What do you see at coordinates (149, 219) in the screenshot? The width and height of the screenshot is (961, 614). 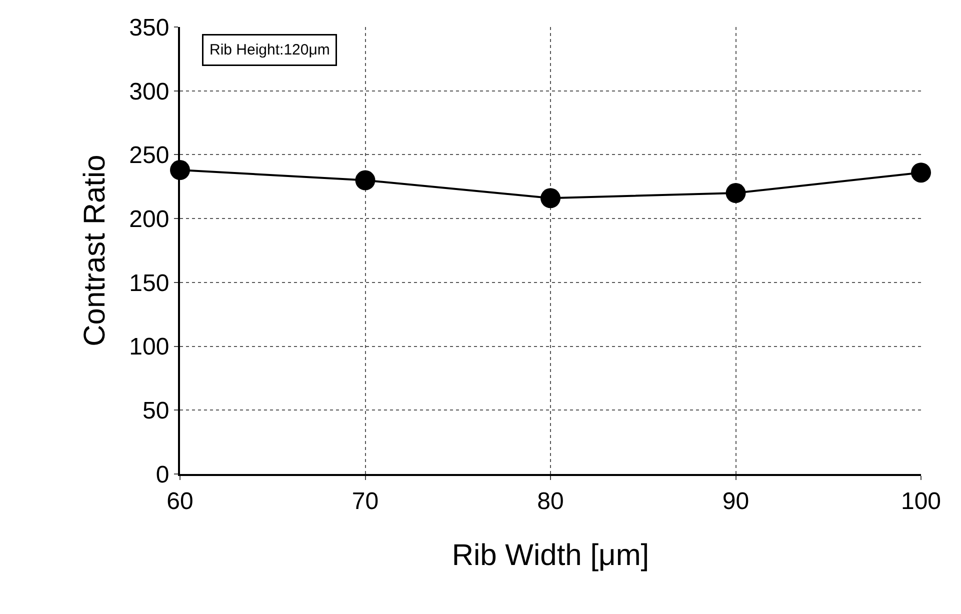 I see `y-tick-label: 200` at bounding box center [149, 219].